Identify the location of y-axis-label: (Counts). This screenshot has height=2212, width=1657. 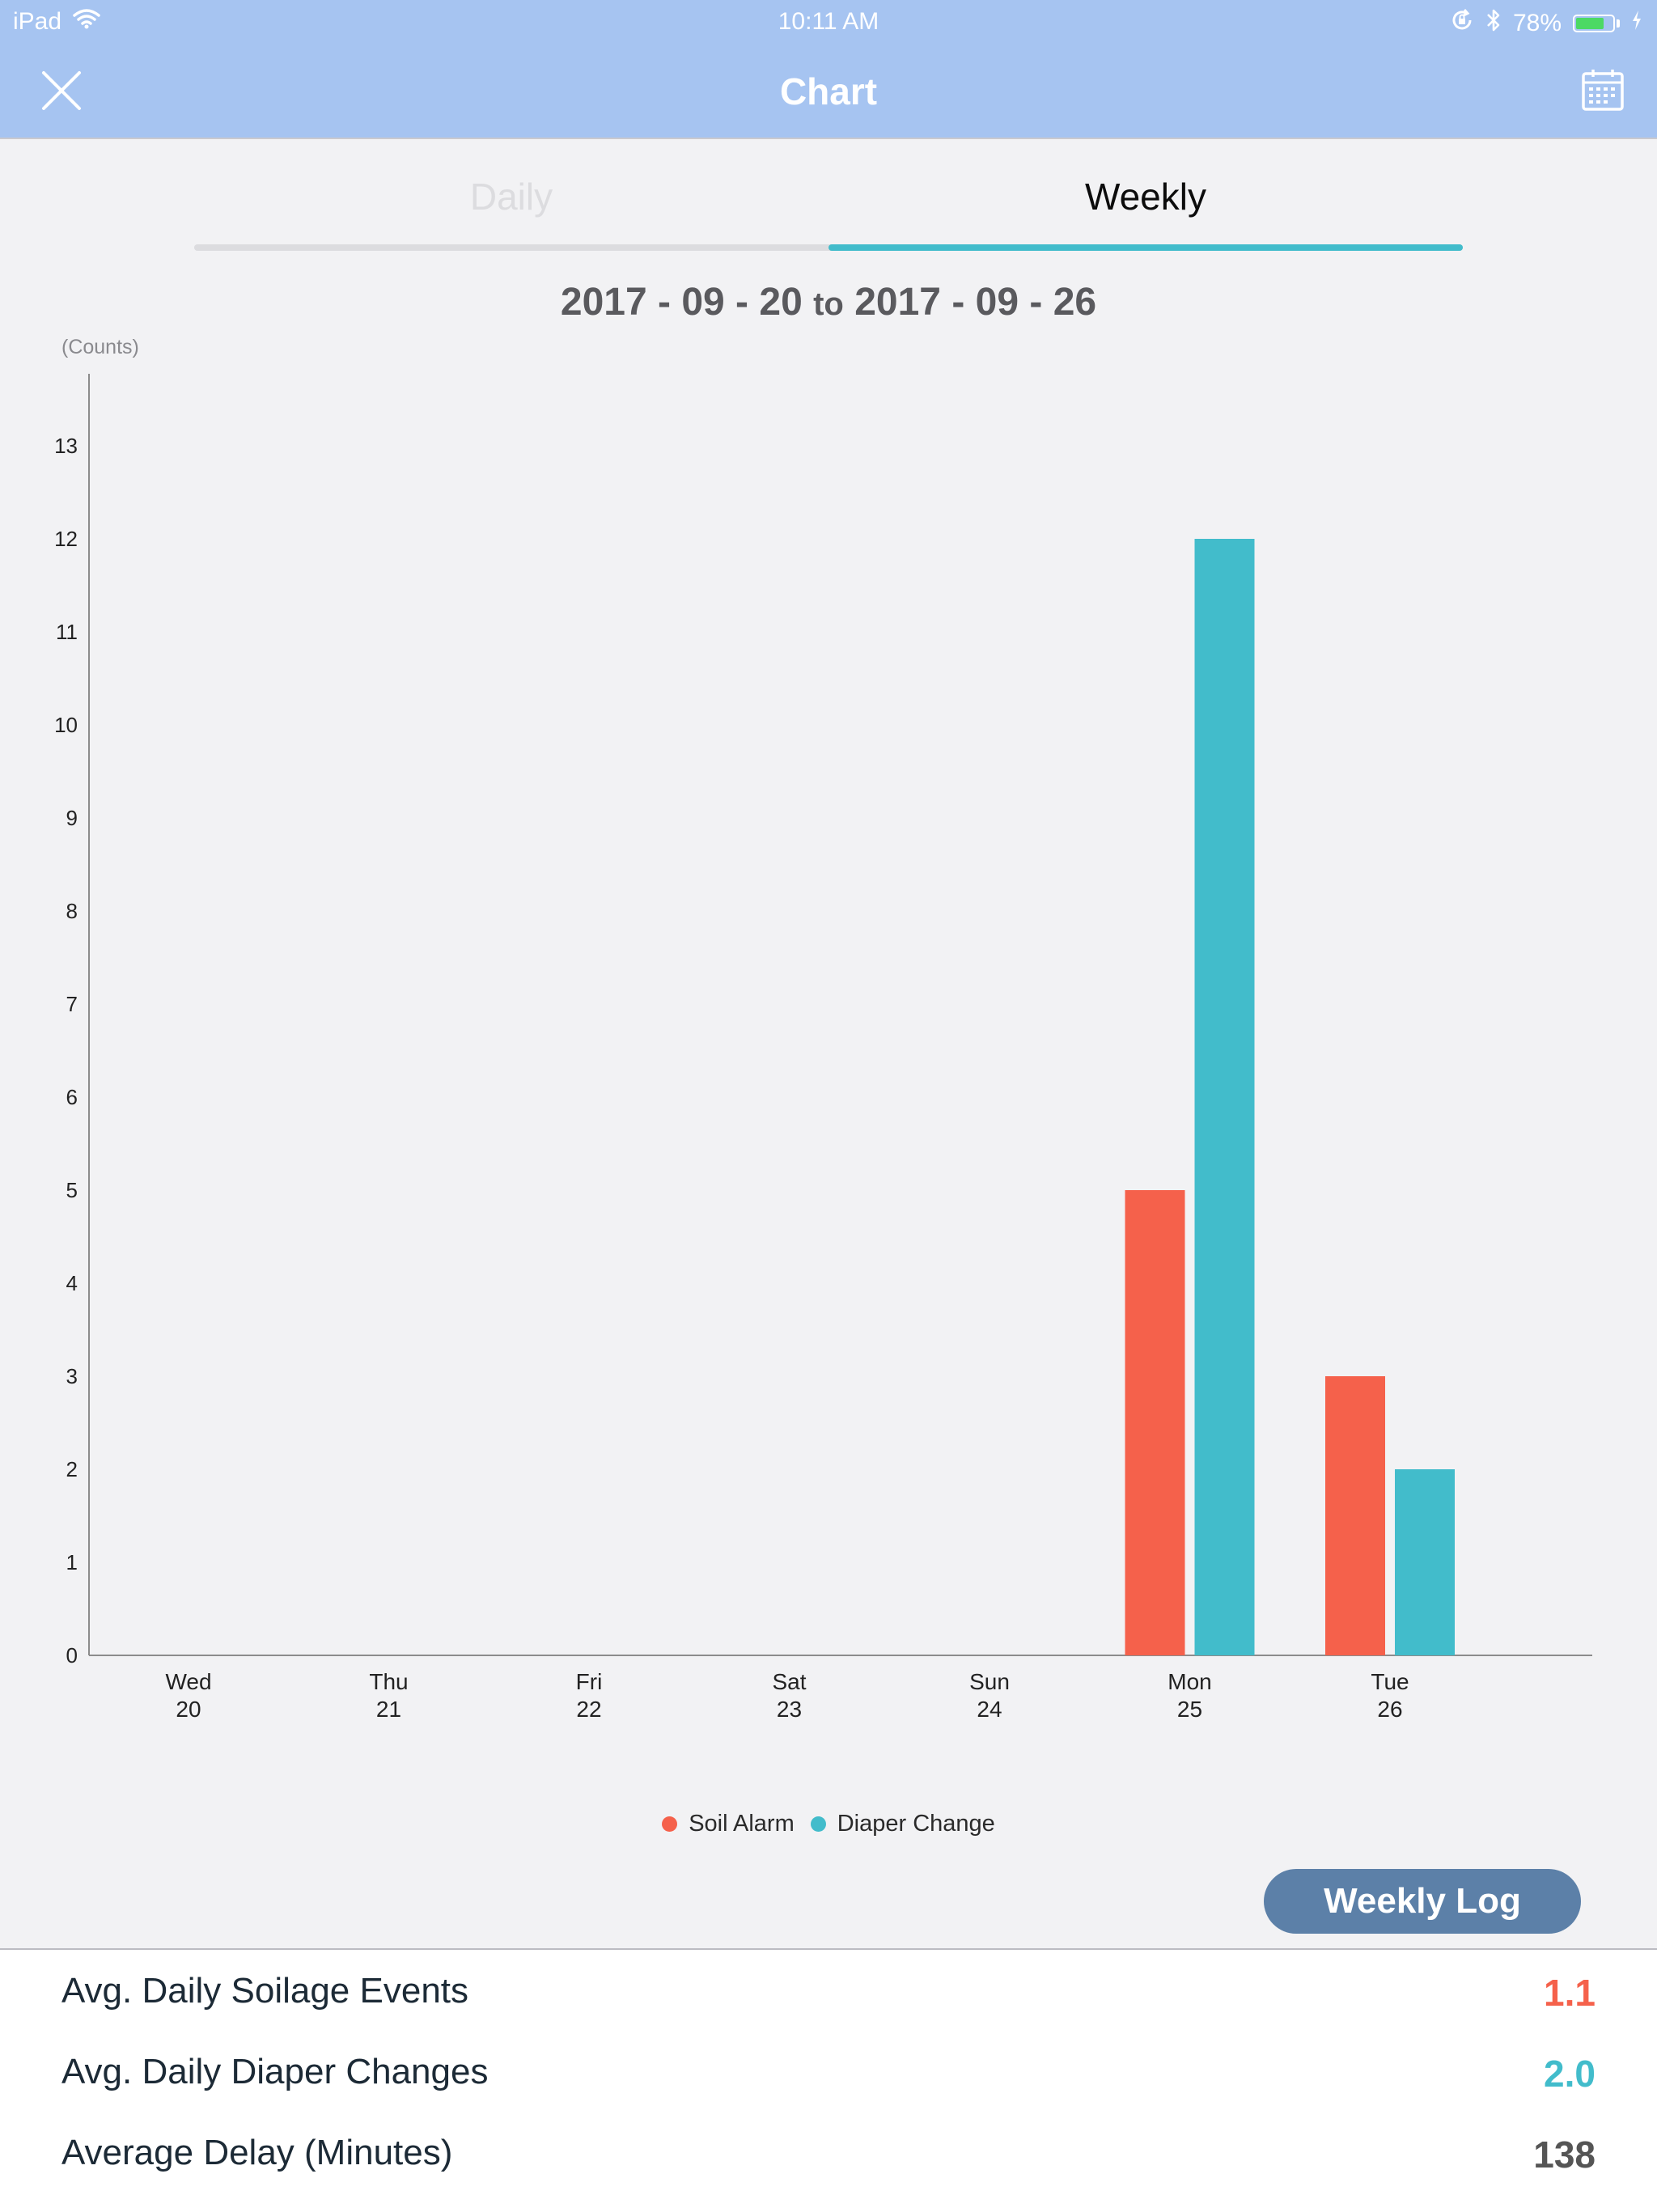
(100, 347).